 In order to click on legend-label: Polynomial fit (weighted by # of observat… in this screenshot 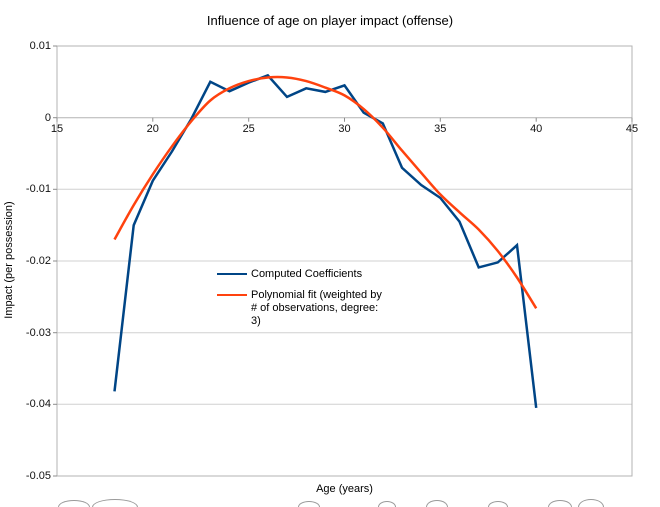, I will do `click(316, 308)`.